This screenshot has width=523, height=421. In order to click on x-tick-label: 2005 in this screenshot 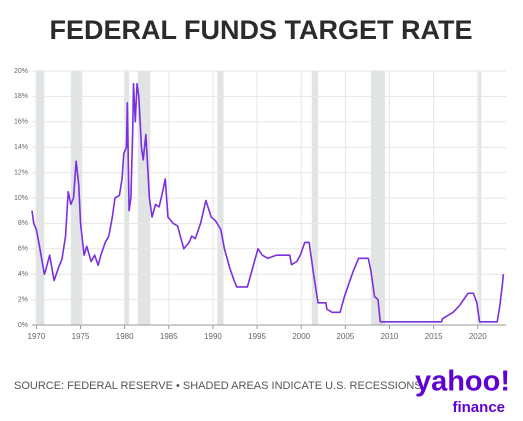, I will do `click(345, 336)`.